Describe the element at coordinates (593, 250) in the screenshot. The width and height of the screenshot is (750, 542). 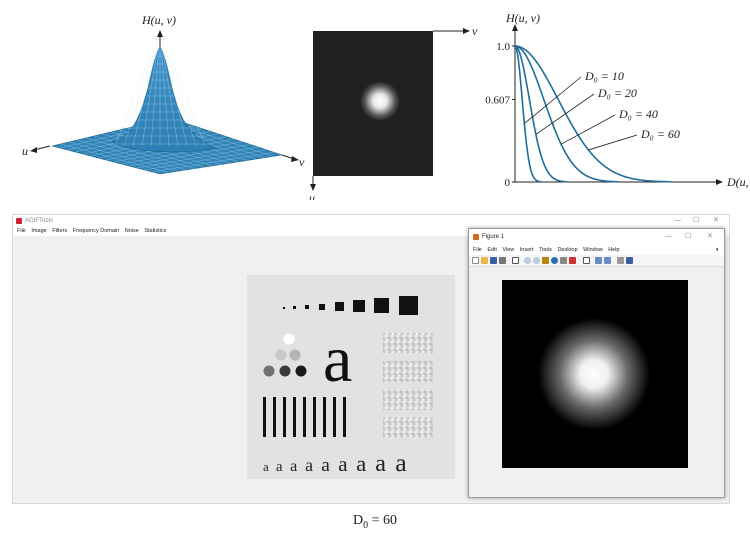
I see `fig-menu-window: Window` at that location.